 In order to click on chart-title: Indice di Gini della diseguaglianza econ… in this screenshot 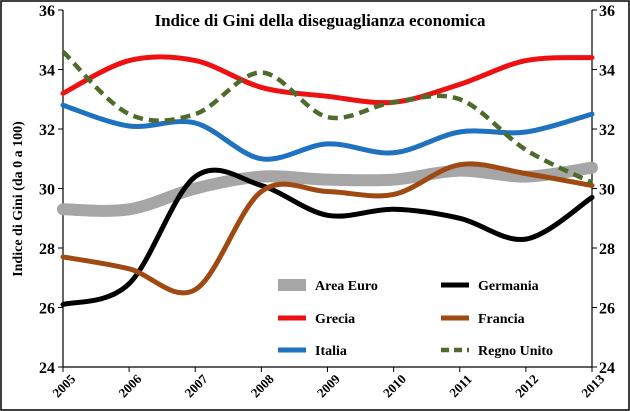, I will do `click(320, 20)`.